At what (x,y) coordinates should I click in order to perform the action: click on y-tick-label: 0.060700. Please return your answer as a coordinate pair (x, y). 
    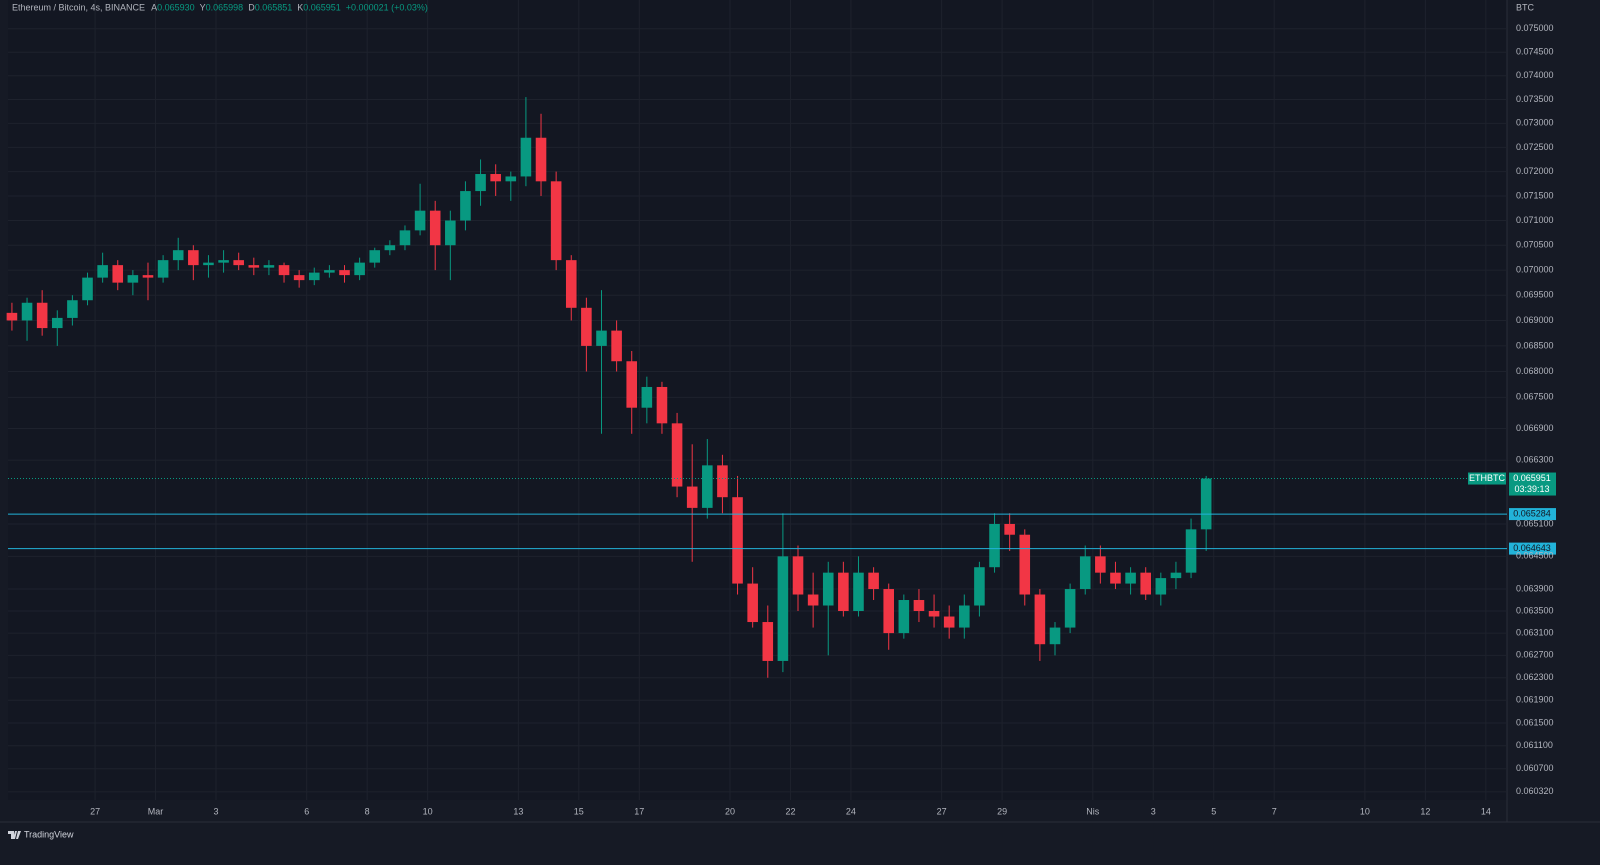
    Looking at the image, I should click on (1535, 768).